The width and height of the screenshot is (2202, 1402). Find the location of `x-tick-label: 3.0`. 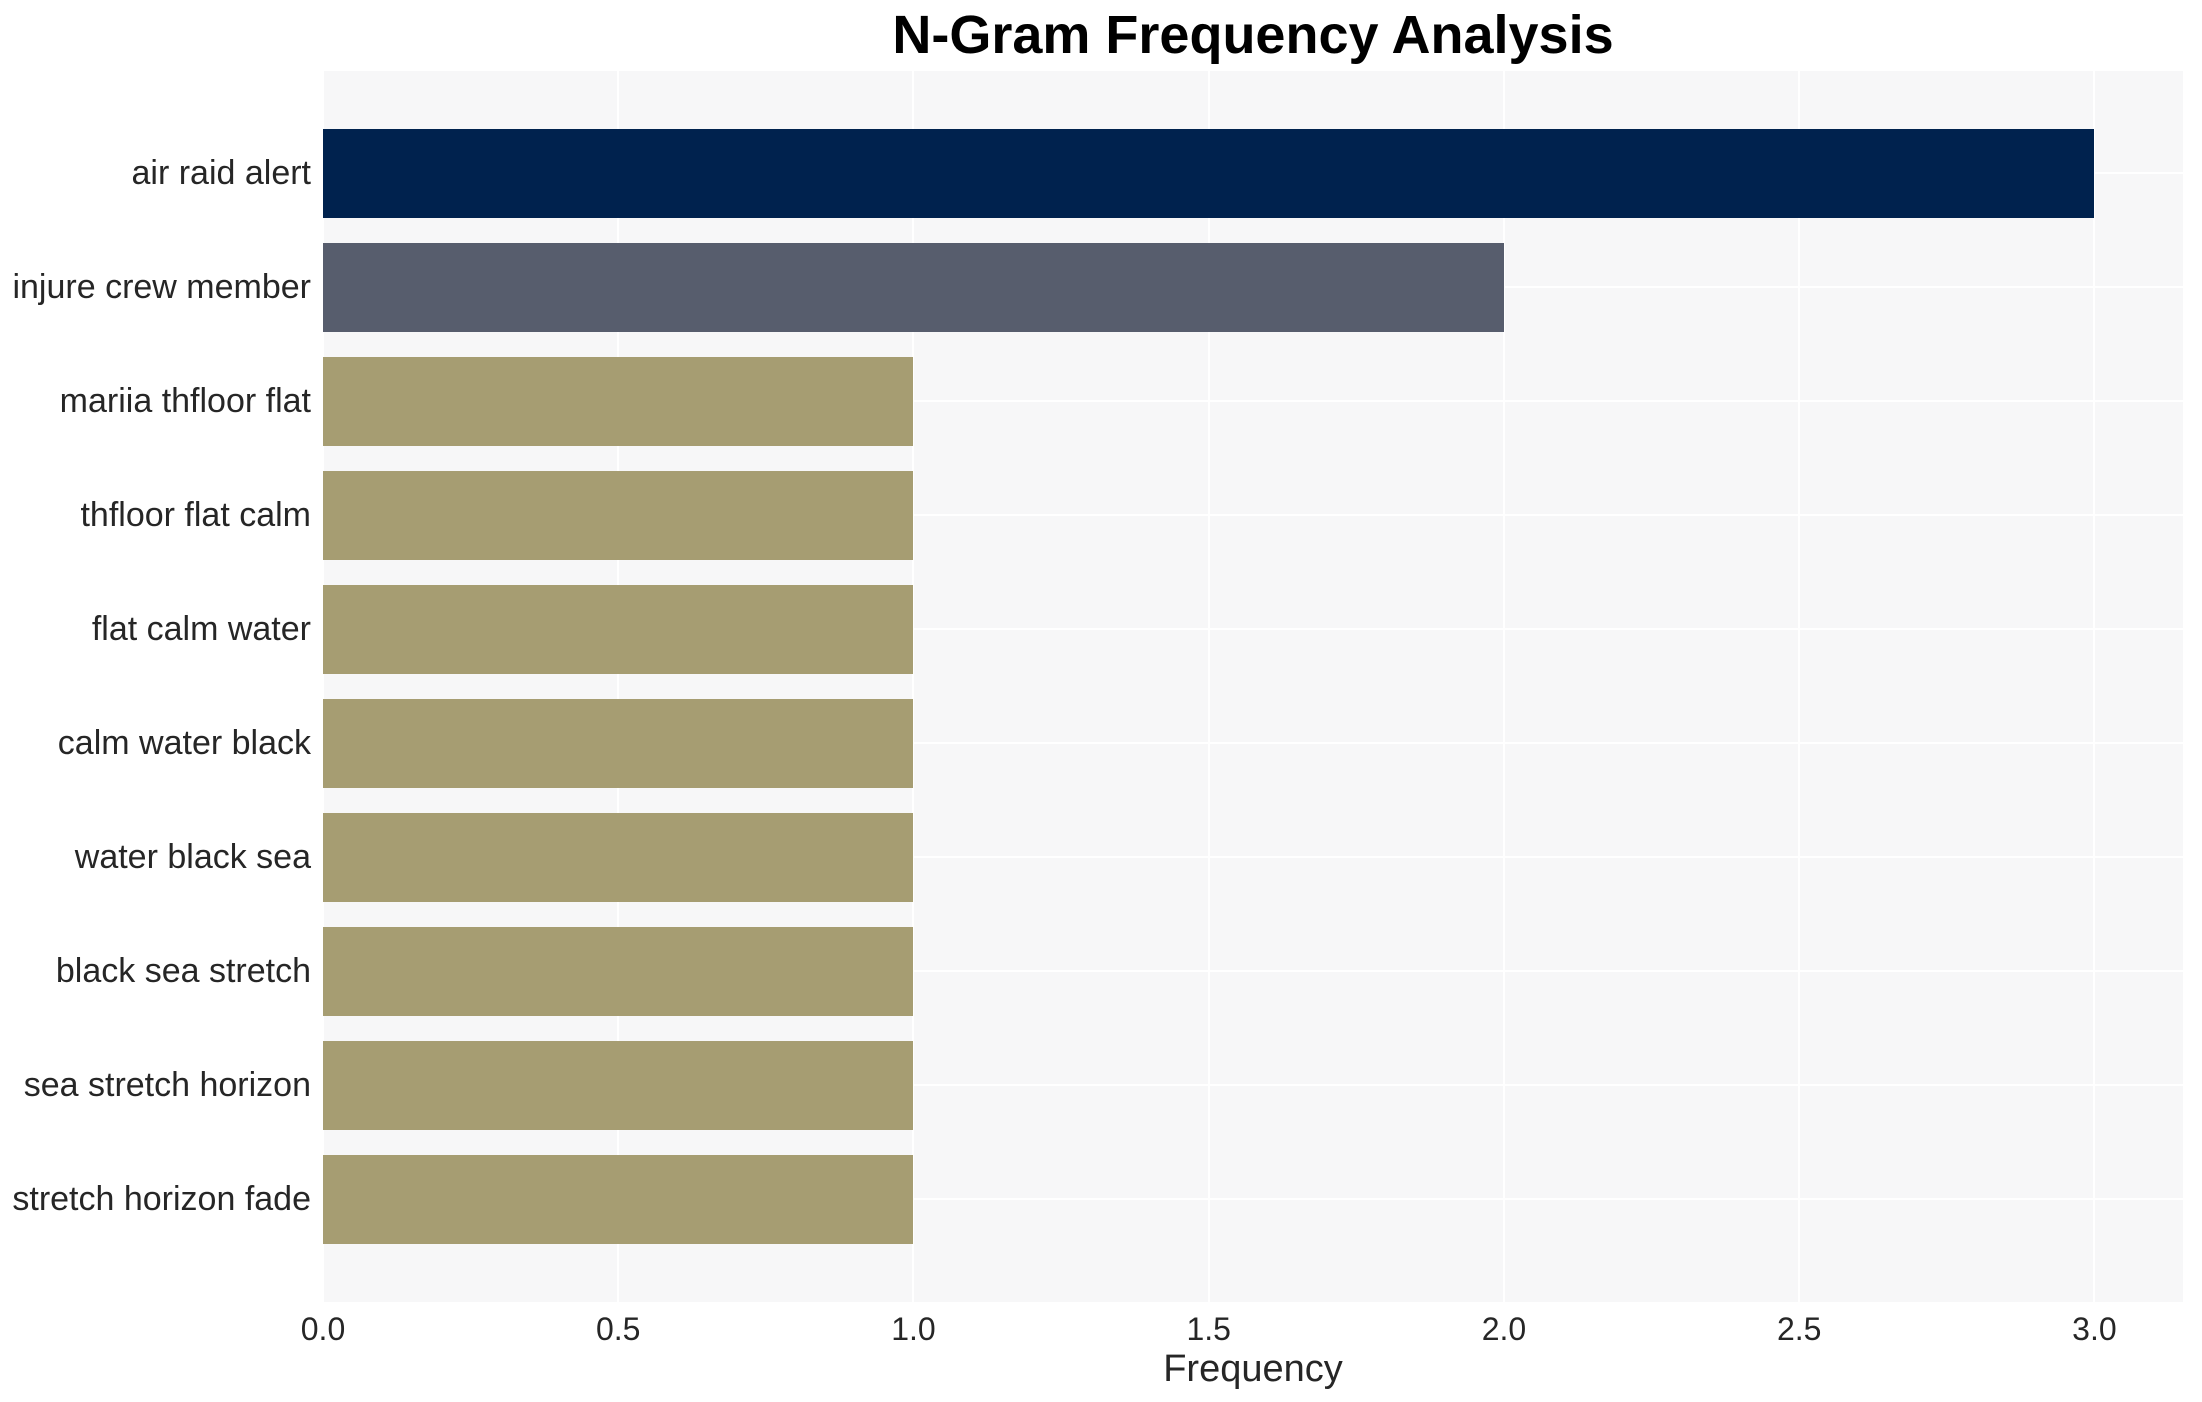

x-tick-label: 3.0 is located at coordinates (2094, 1329).